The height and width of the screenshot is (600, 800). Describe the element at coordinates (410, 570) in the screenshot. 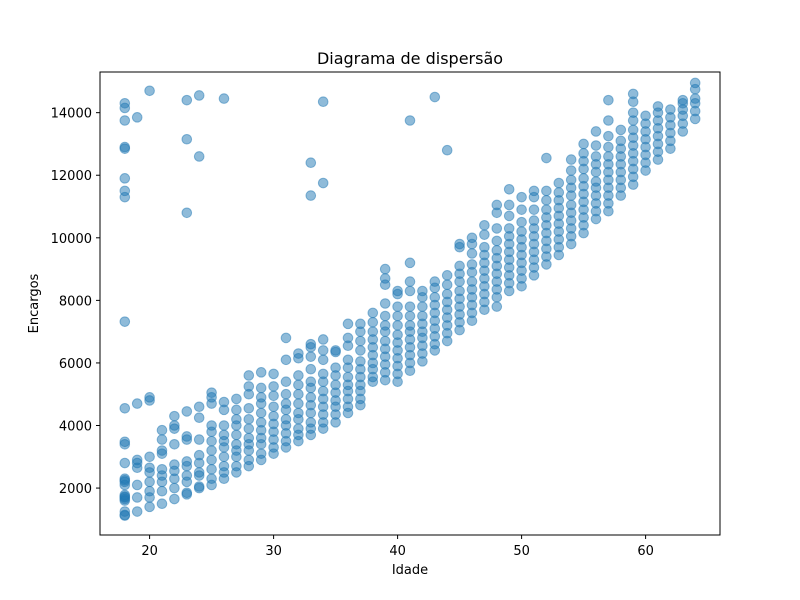

I see `x-axis-label: Idade` at that location.